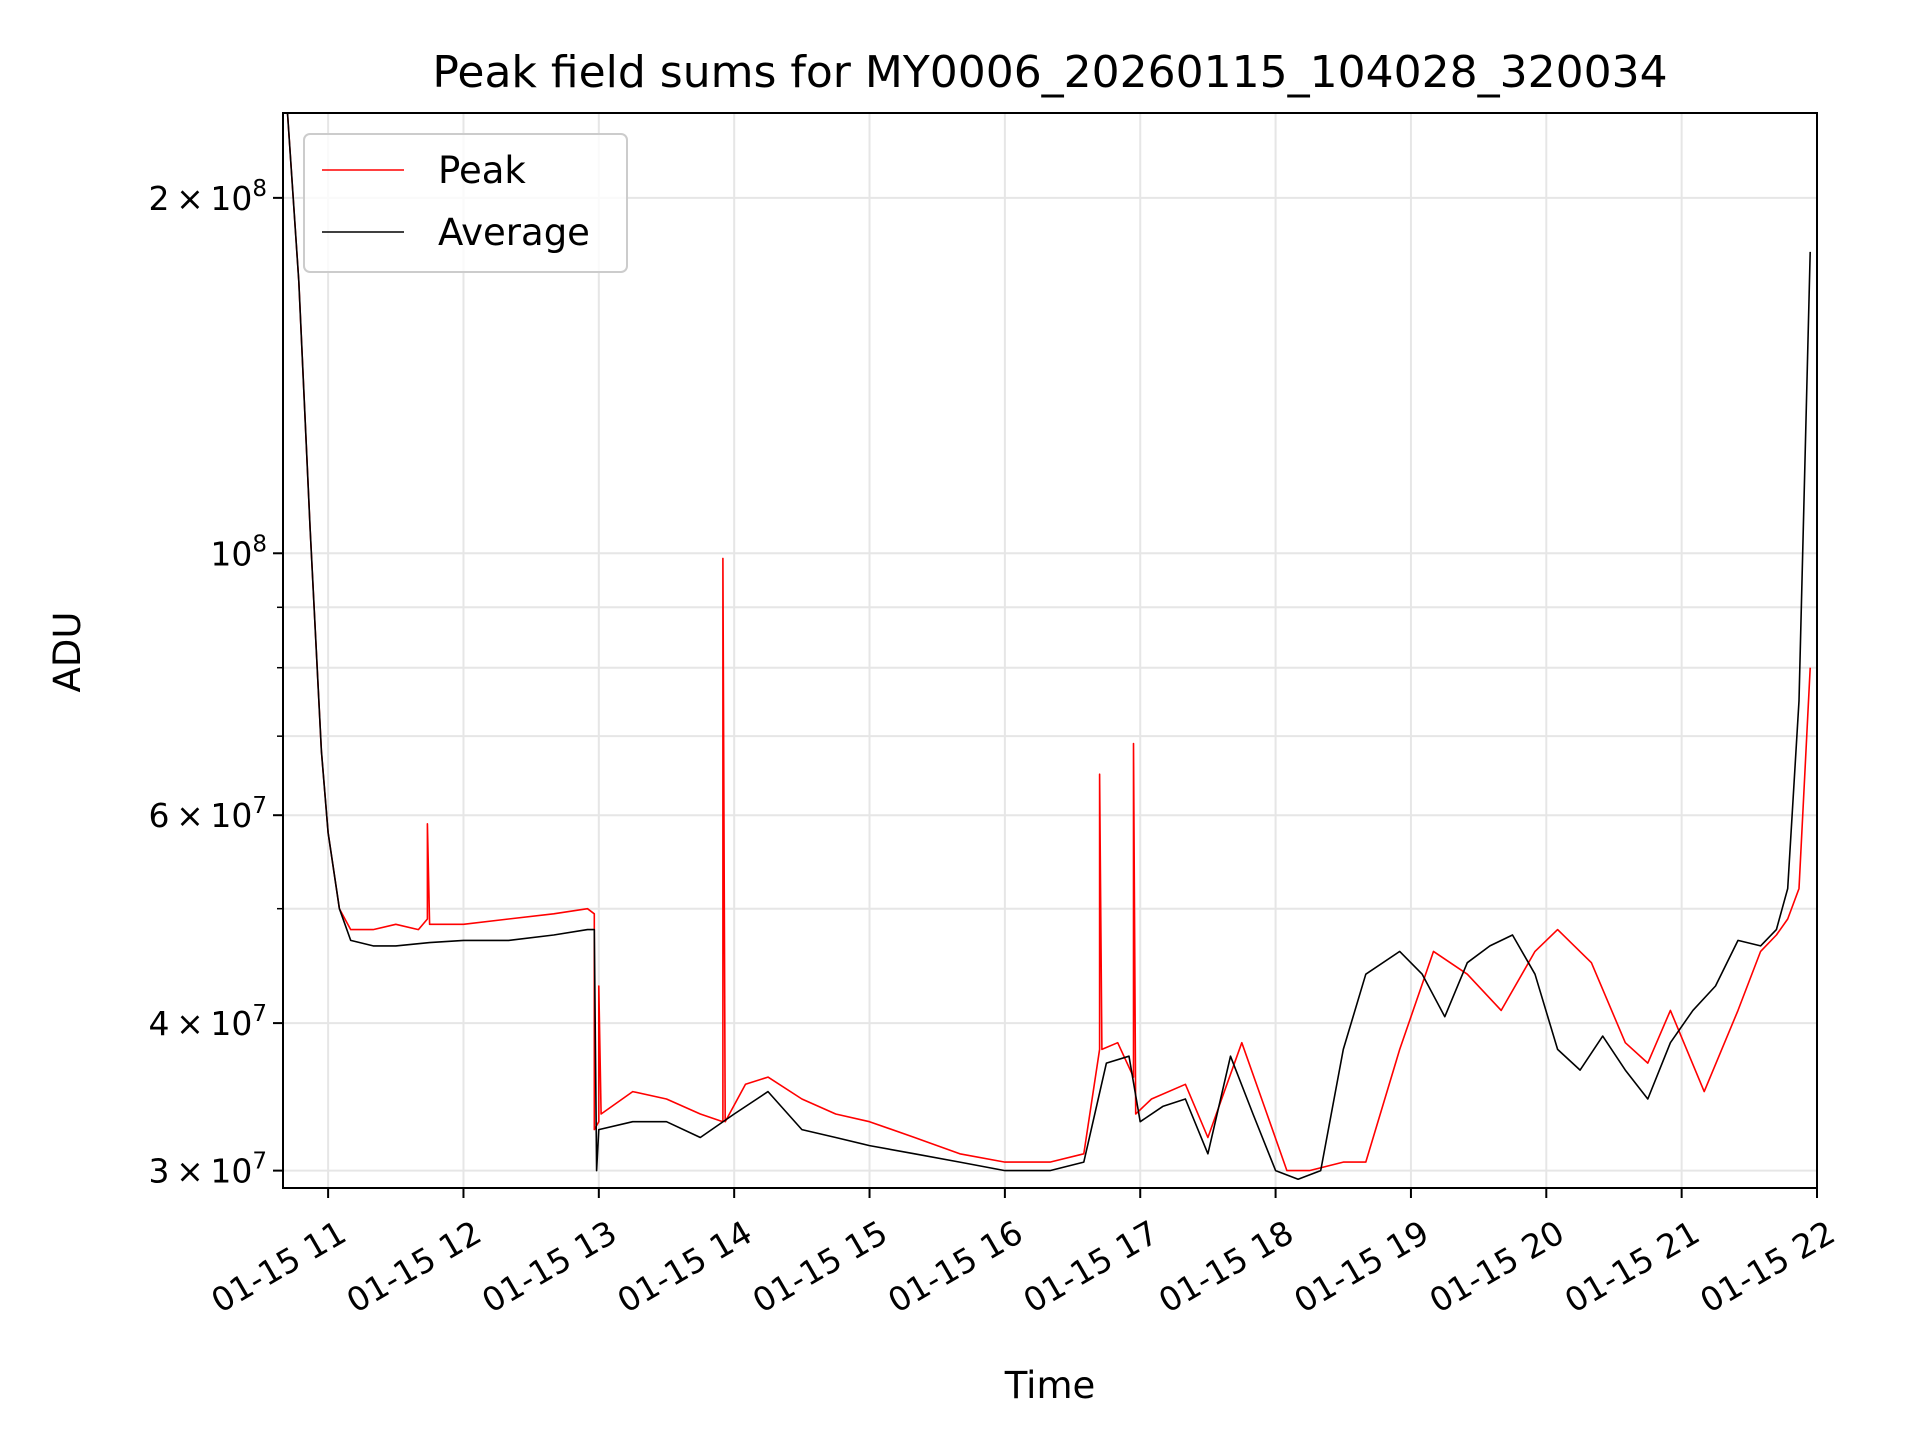  What do you see at coordinates (208, 1022) in the screenshot?
I see `y-tick-label: 4 × 107` at bounding box center [208, 1022].